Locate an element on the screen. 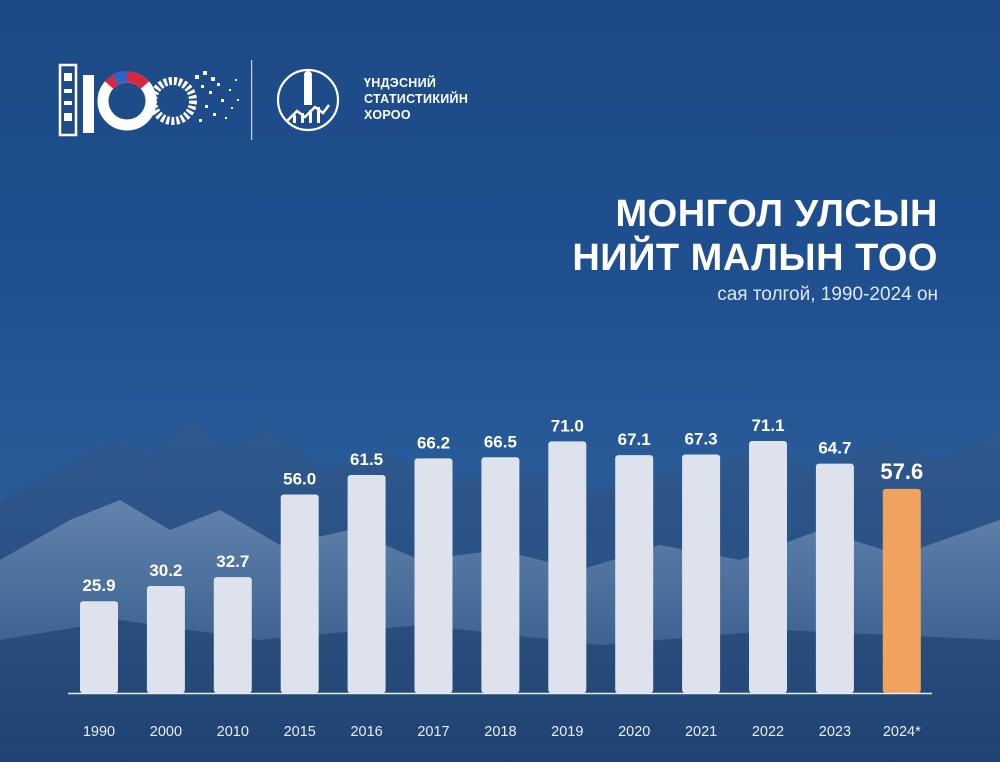  org-name-line: ХОРОО is located at coordinates (387, 115).